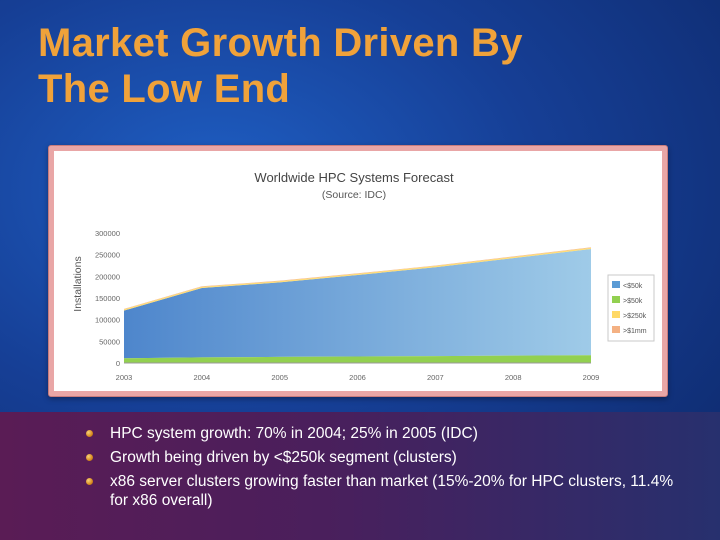 This screenshot has height=540, width=720. Describe the element at coordinates (633, 301) in the screenshot. I see `legend-label: >$50k` at that location.